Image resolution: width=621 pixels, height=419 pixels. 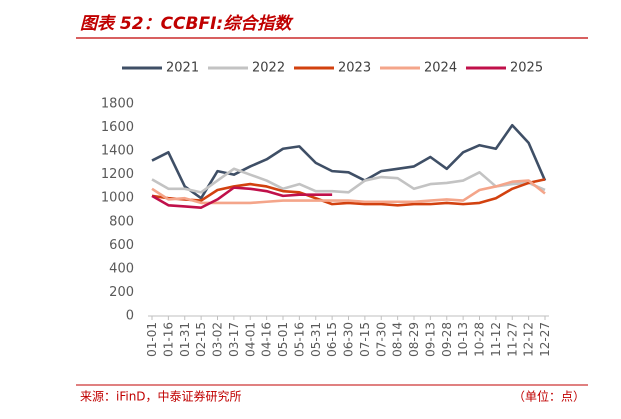 What do you see at coordinates (440, 68) in the screenshot?
I see `legend-label: 2024` at bounding box center [440, 68].